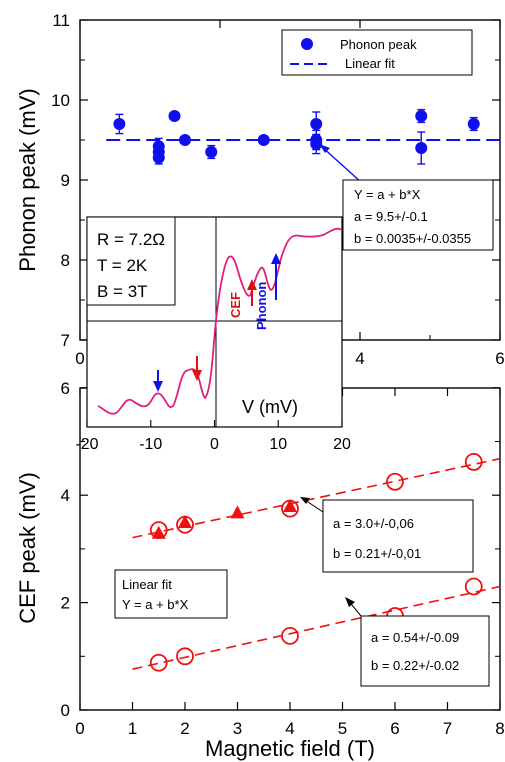 This screenshot has height=762, width=505. What do you see at coordinates (65, 340) in the screenshot?
I see `top-y-tick-label: 7` at bounding box center [65, 340].